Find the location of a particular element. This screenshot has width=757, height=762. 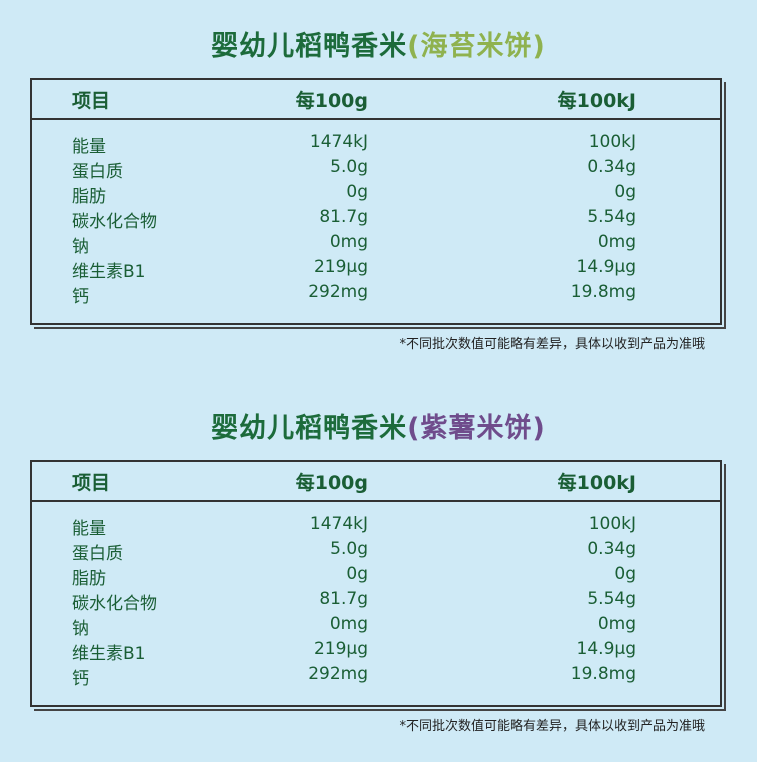

panel-title: 婴幼儿稻鸭香米(海苔米饼) is located at coordinates (378, 43).